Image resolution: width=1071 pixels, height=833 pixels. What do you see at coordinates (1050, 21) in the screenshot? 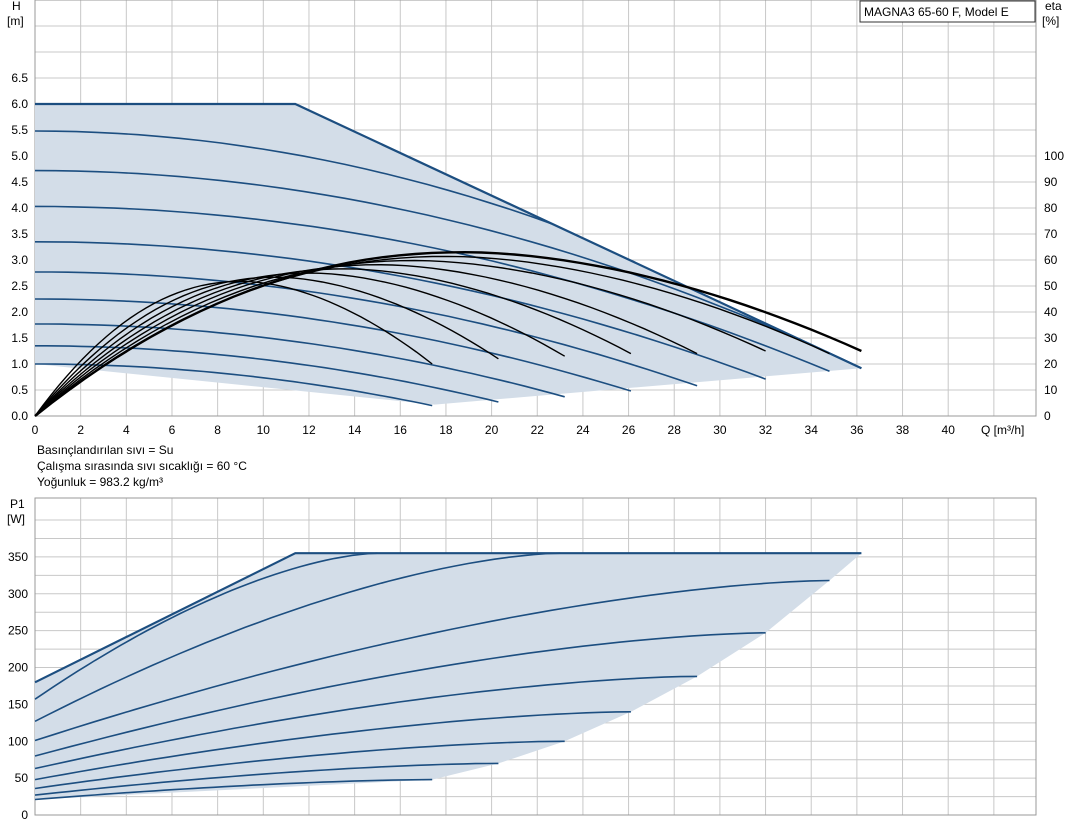
I see `eta-axis-unit: [%]` at bounding box center [1050, 21].